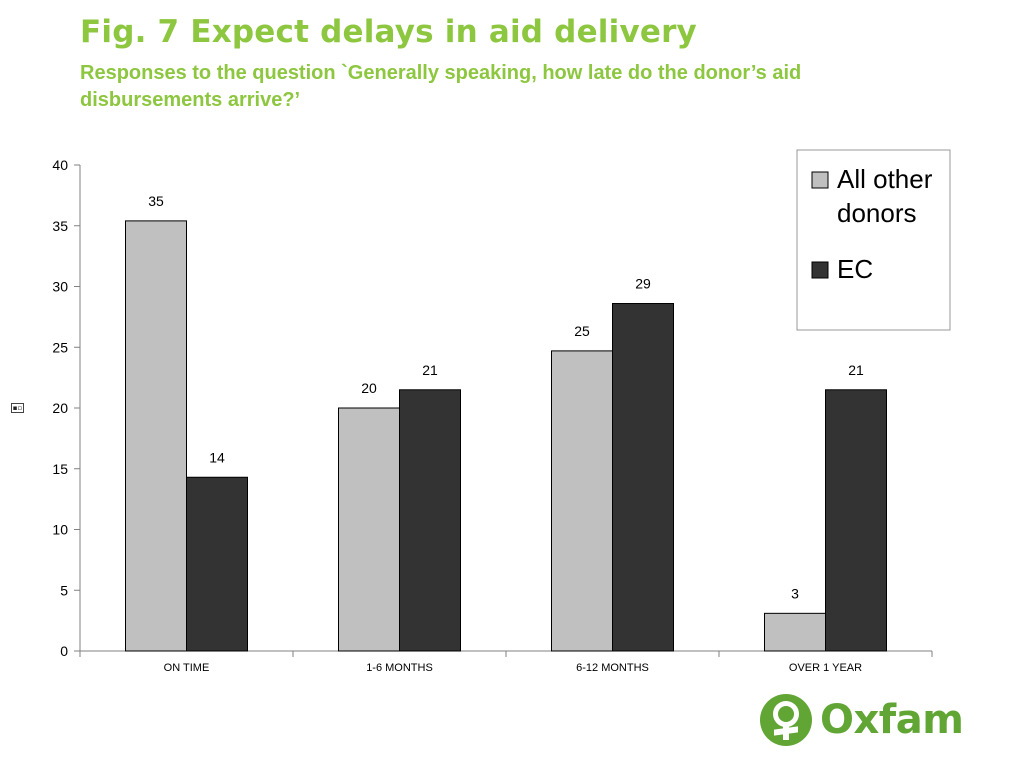  Describe the element at coordinates (399, 668) in the screenshot. I see `x-category-label: 1-6 MONTHS` at that location.